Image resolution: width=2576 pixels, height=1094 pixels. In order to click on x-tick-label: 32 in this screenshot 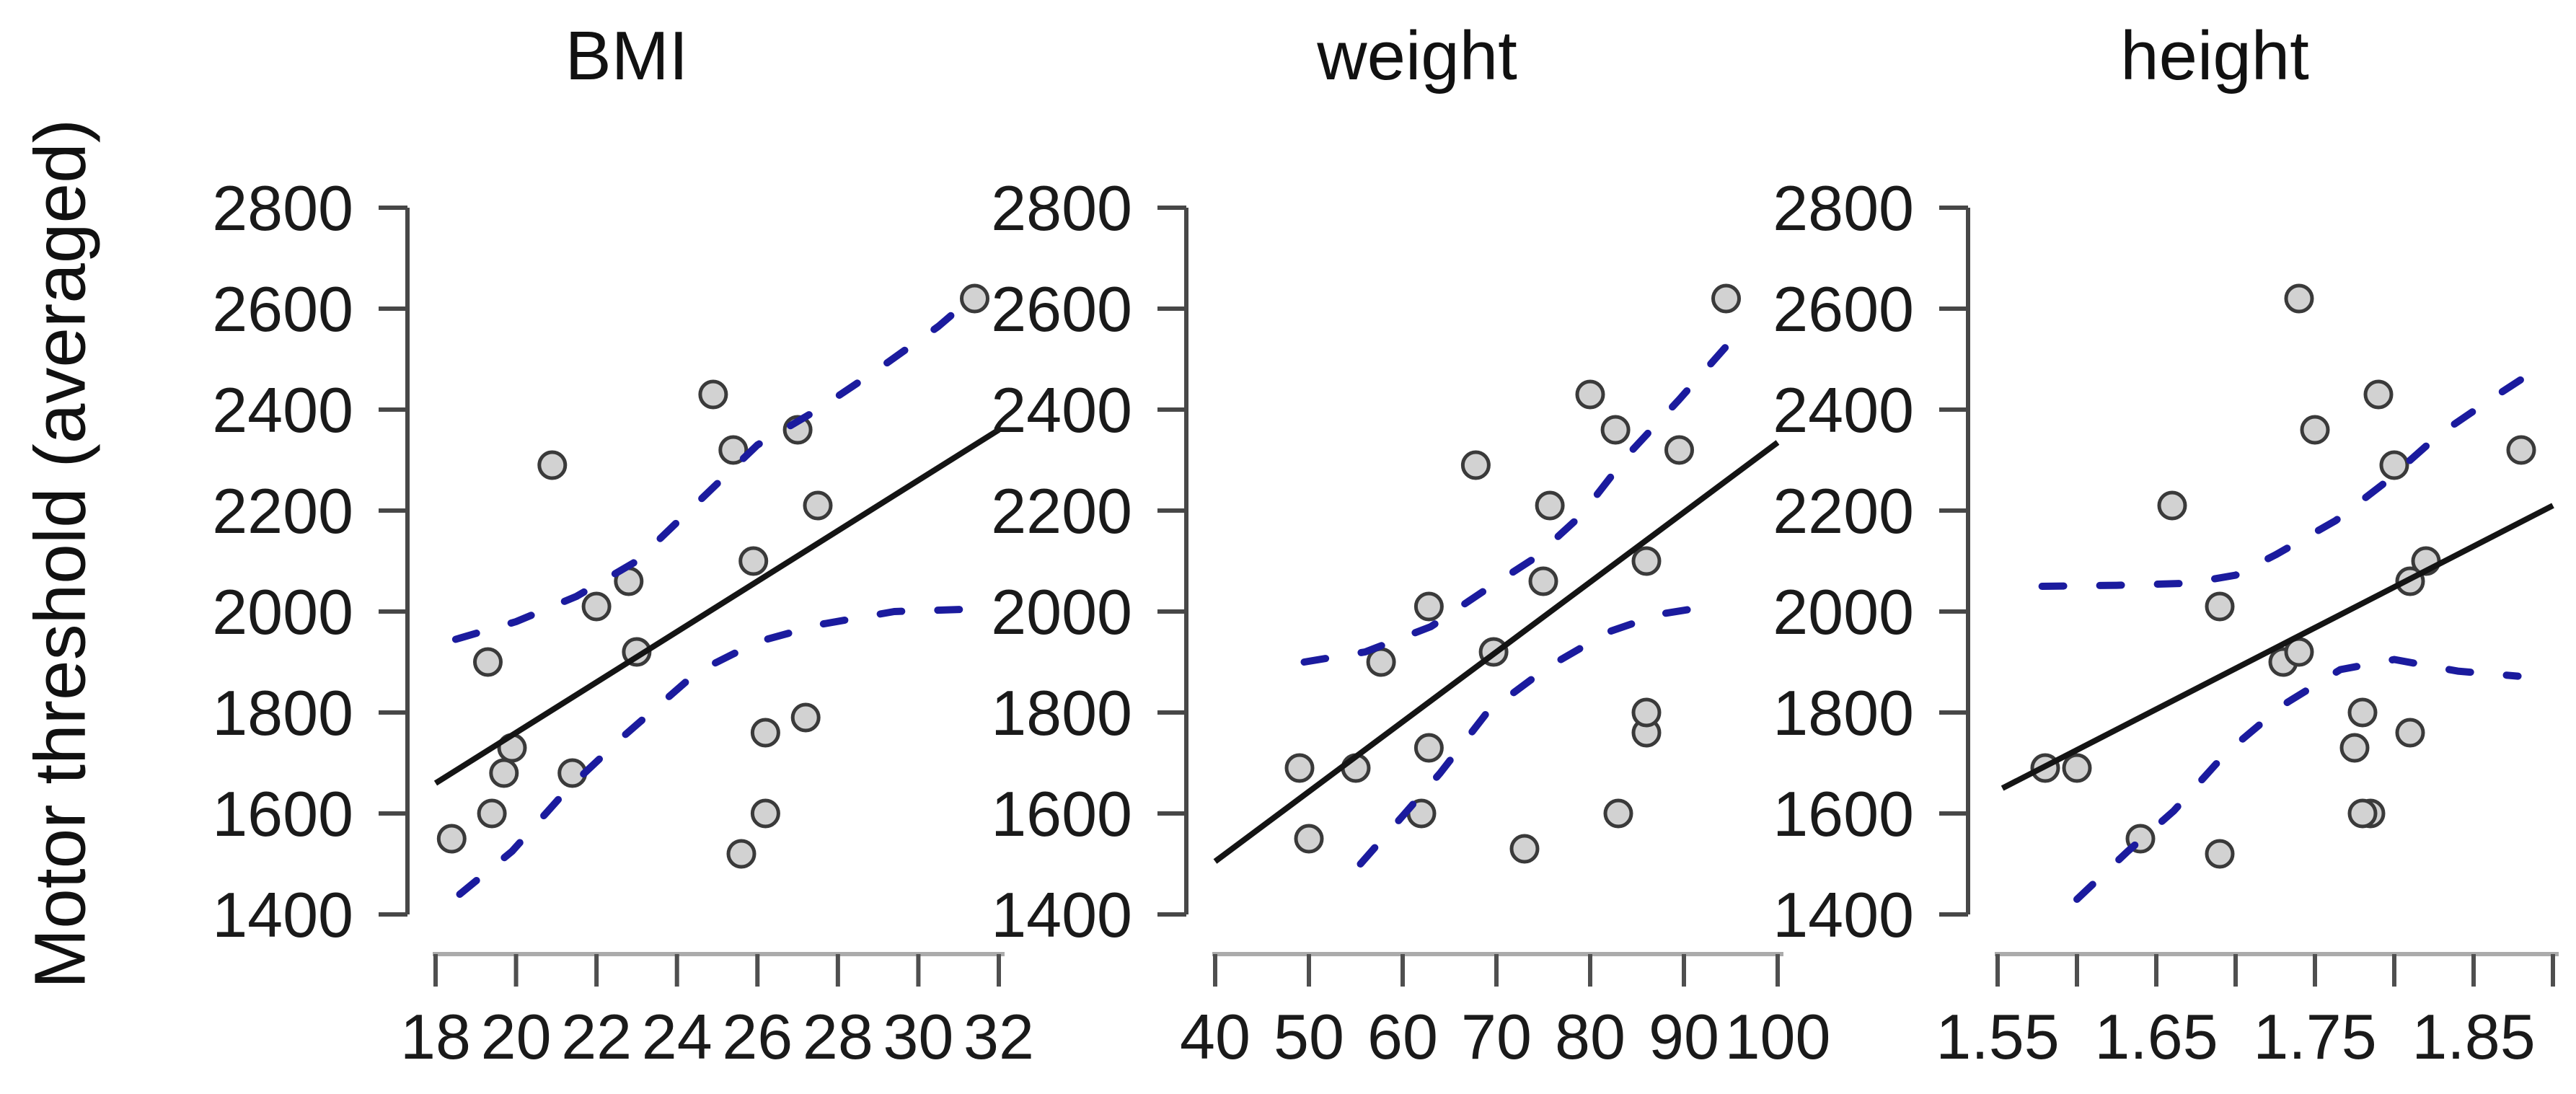, I will do `click(998, 1036)`.